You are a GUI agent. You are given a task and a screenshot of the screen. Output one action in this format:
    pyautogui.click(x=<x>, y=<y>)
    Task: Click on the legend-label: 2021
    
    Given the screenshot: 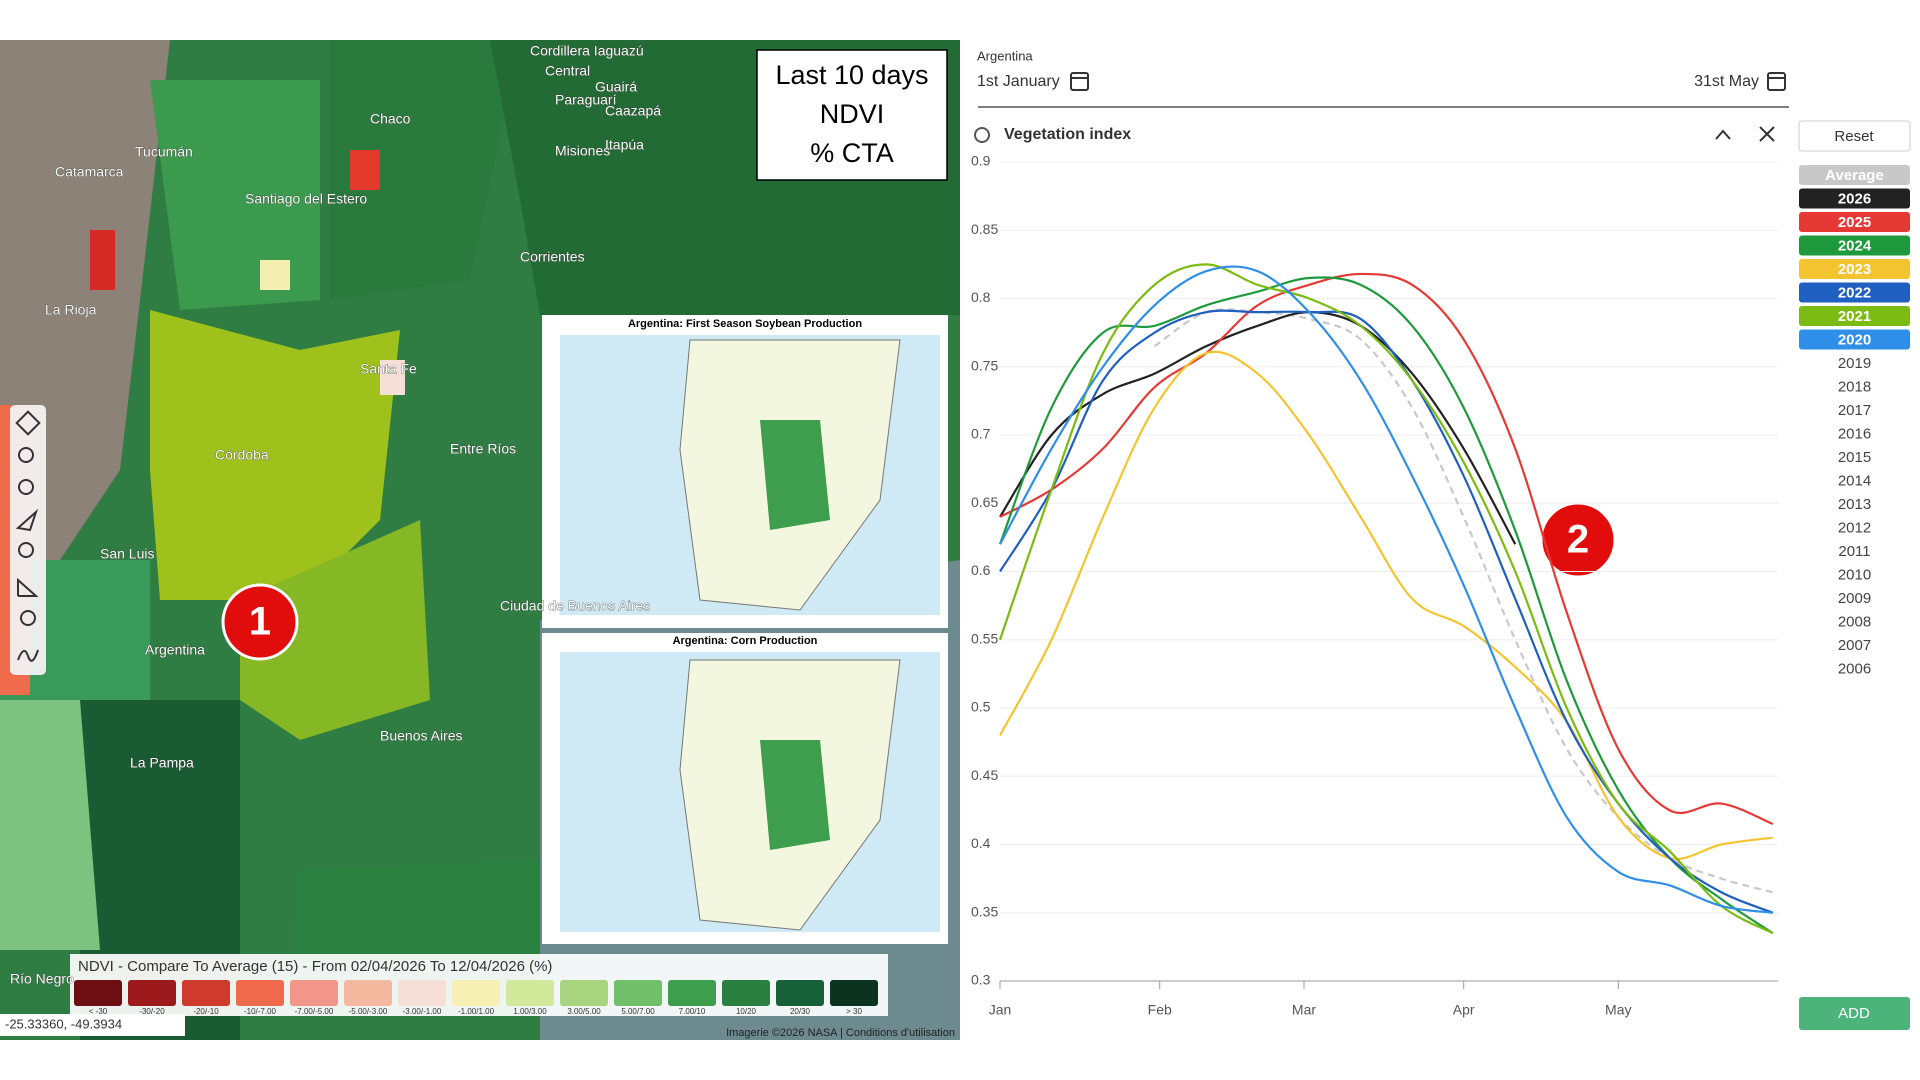 What is the action you would take?
    pyautogui.click(x=1854, y=316)
    